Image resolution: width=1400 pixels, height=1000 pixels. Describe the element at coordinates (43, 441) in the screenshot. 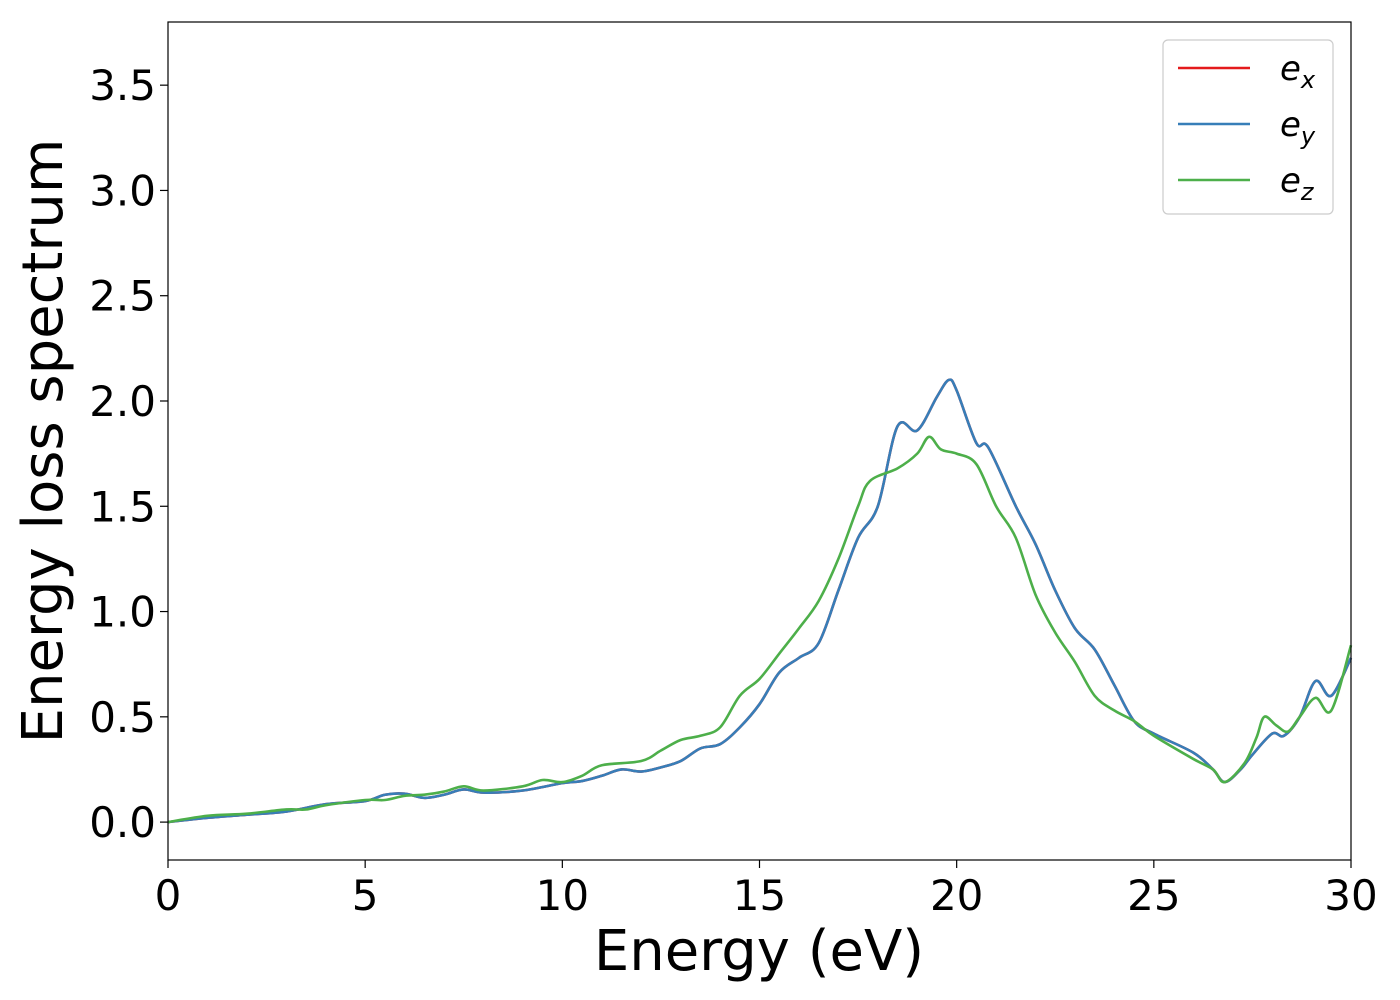

I see `y-axis-label: Energy loss spectrum` at that location.